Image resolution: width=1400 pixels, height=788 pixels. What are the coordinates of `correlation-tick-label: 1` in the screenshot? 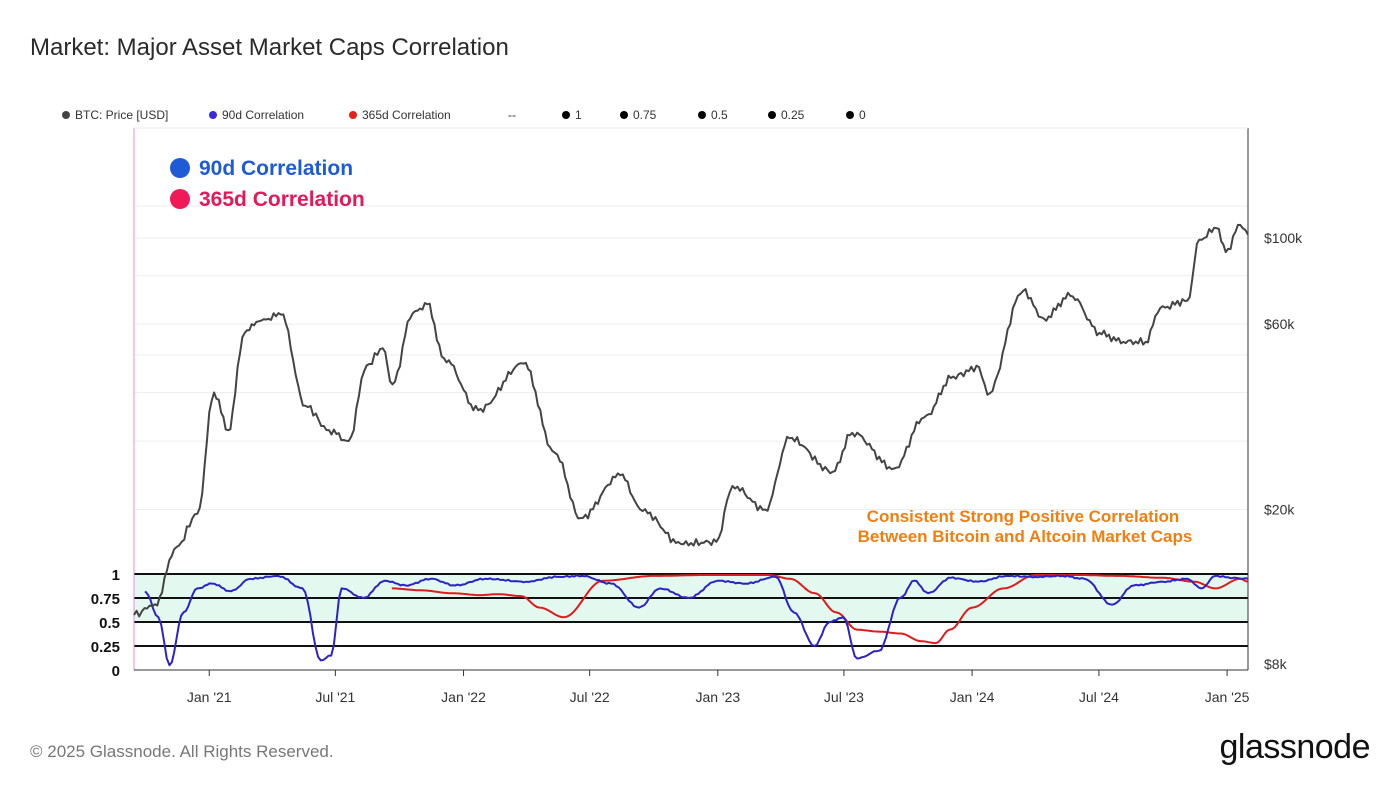 It's located at (116, 575).